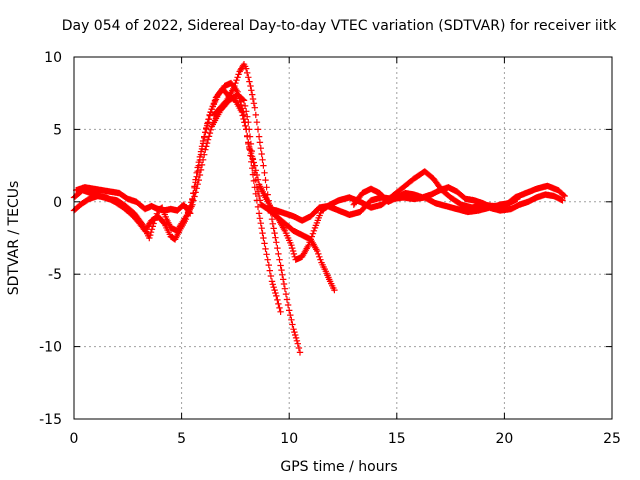 Image resolution: width=640 pixels, height=480 pixels. I want to click on series-track-d, so click(257, 208).